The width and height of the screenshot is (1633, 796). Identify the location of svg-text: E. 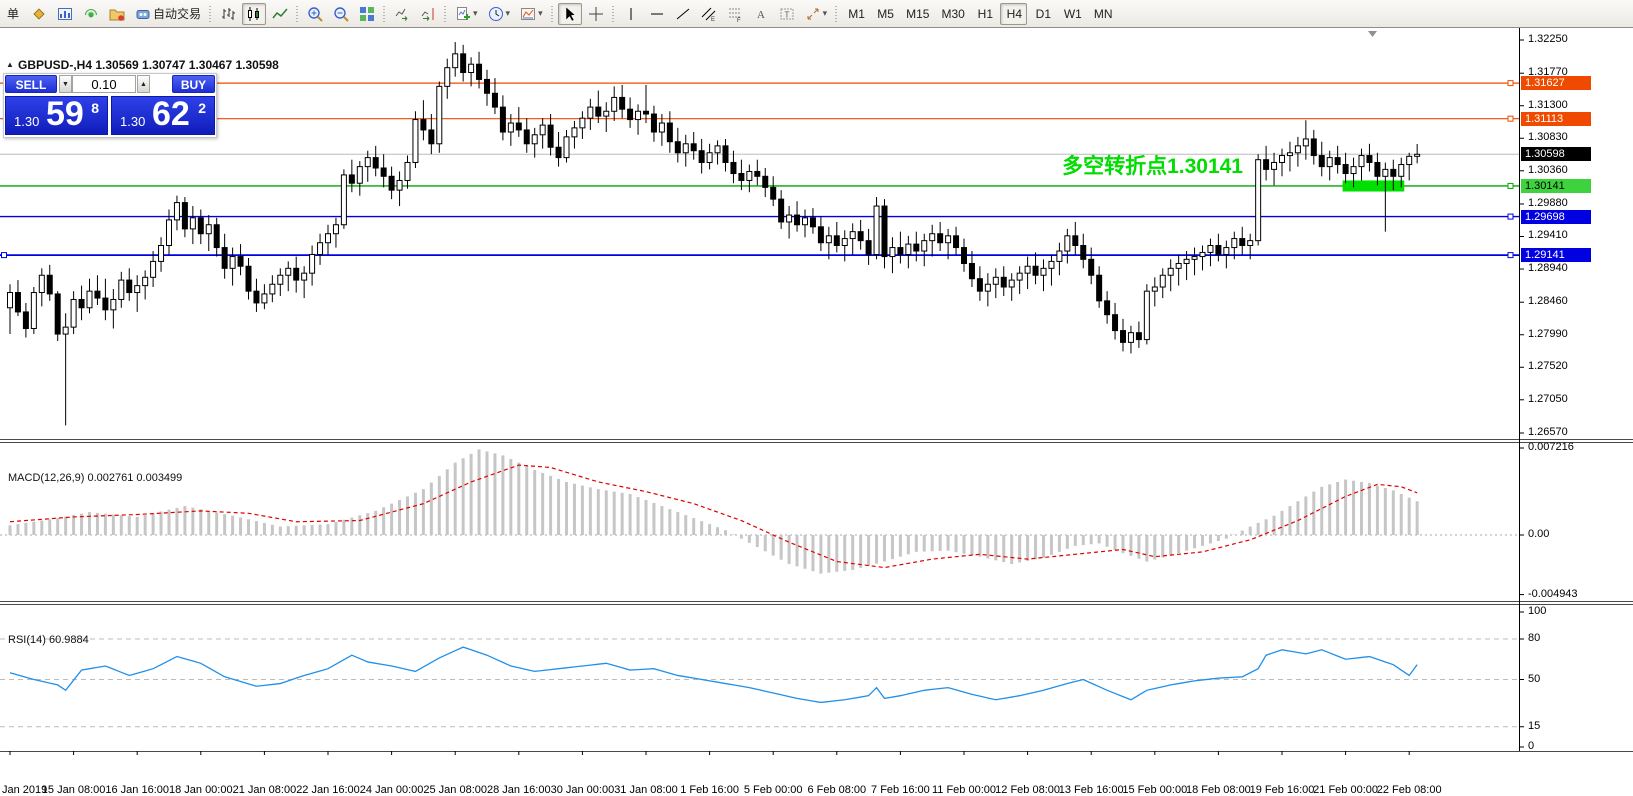
(713, 19).